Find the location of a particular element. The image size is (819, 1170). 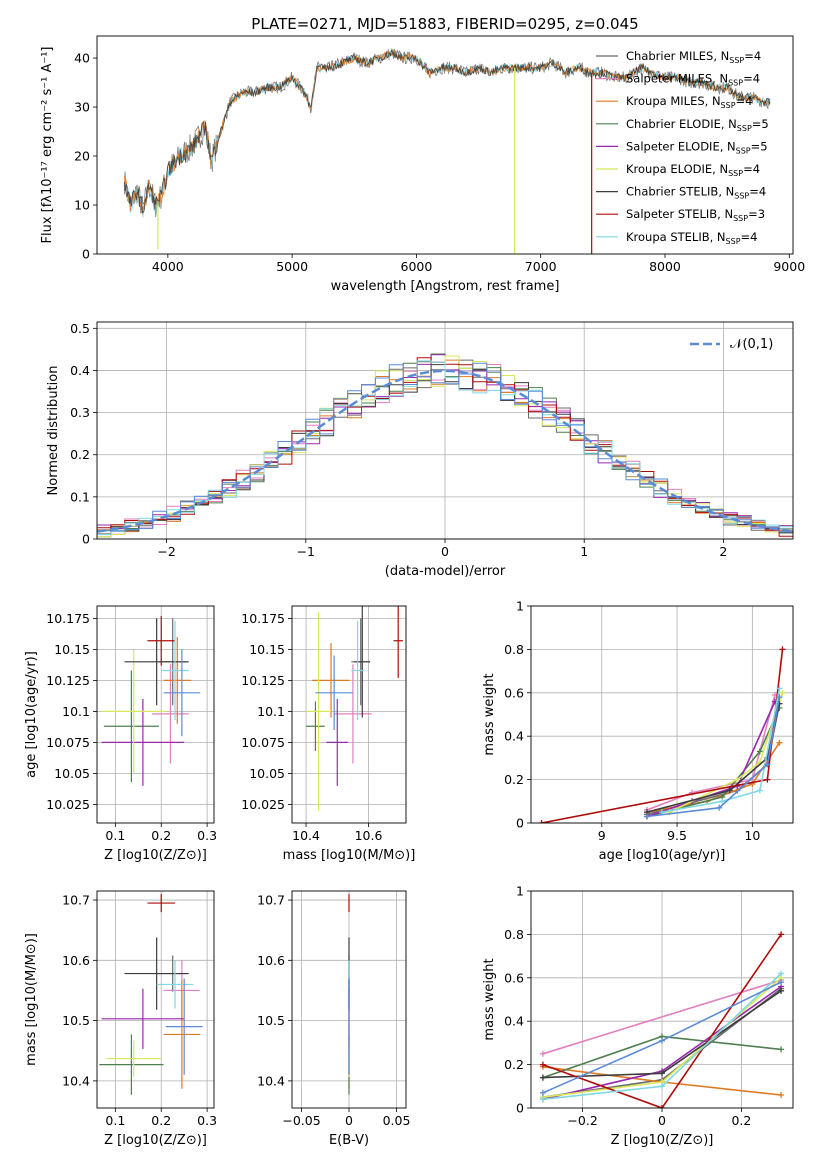

x-tick-label: 2 is located at coordinates (723, 551).